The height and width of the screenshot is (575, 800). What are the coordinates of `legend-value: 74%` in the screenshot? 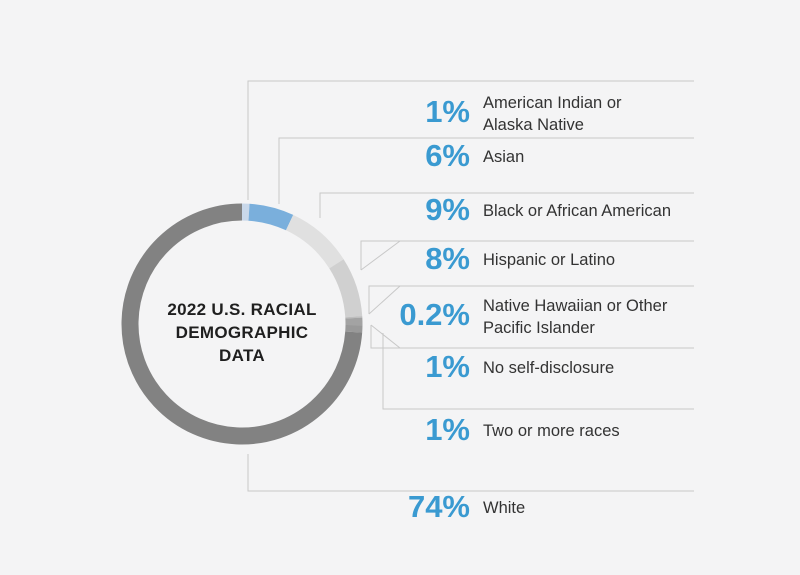 It's located at (438, 506).